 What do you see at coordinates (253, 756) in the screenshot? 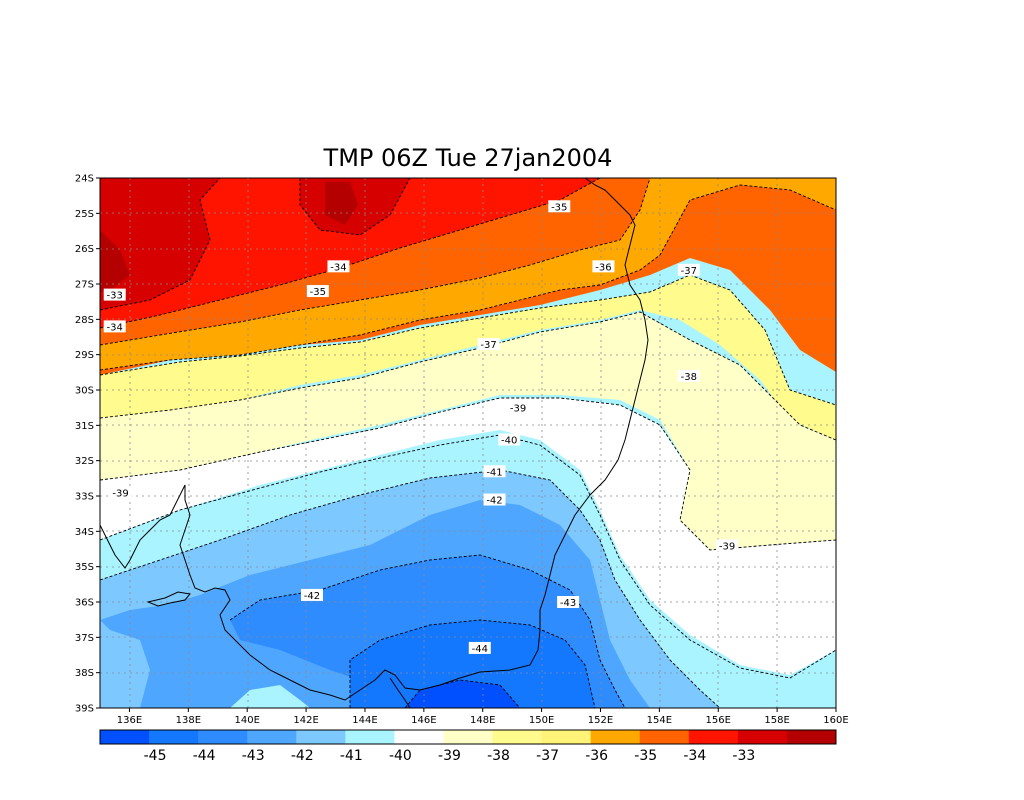
I see `colorbar-tick-label: -43` at bounding box center [253, 756].